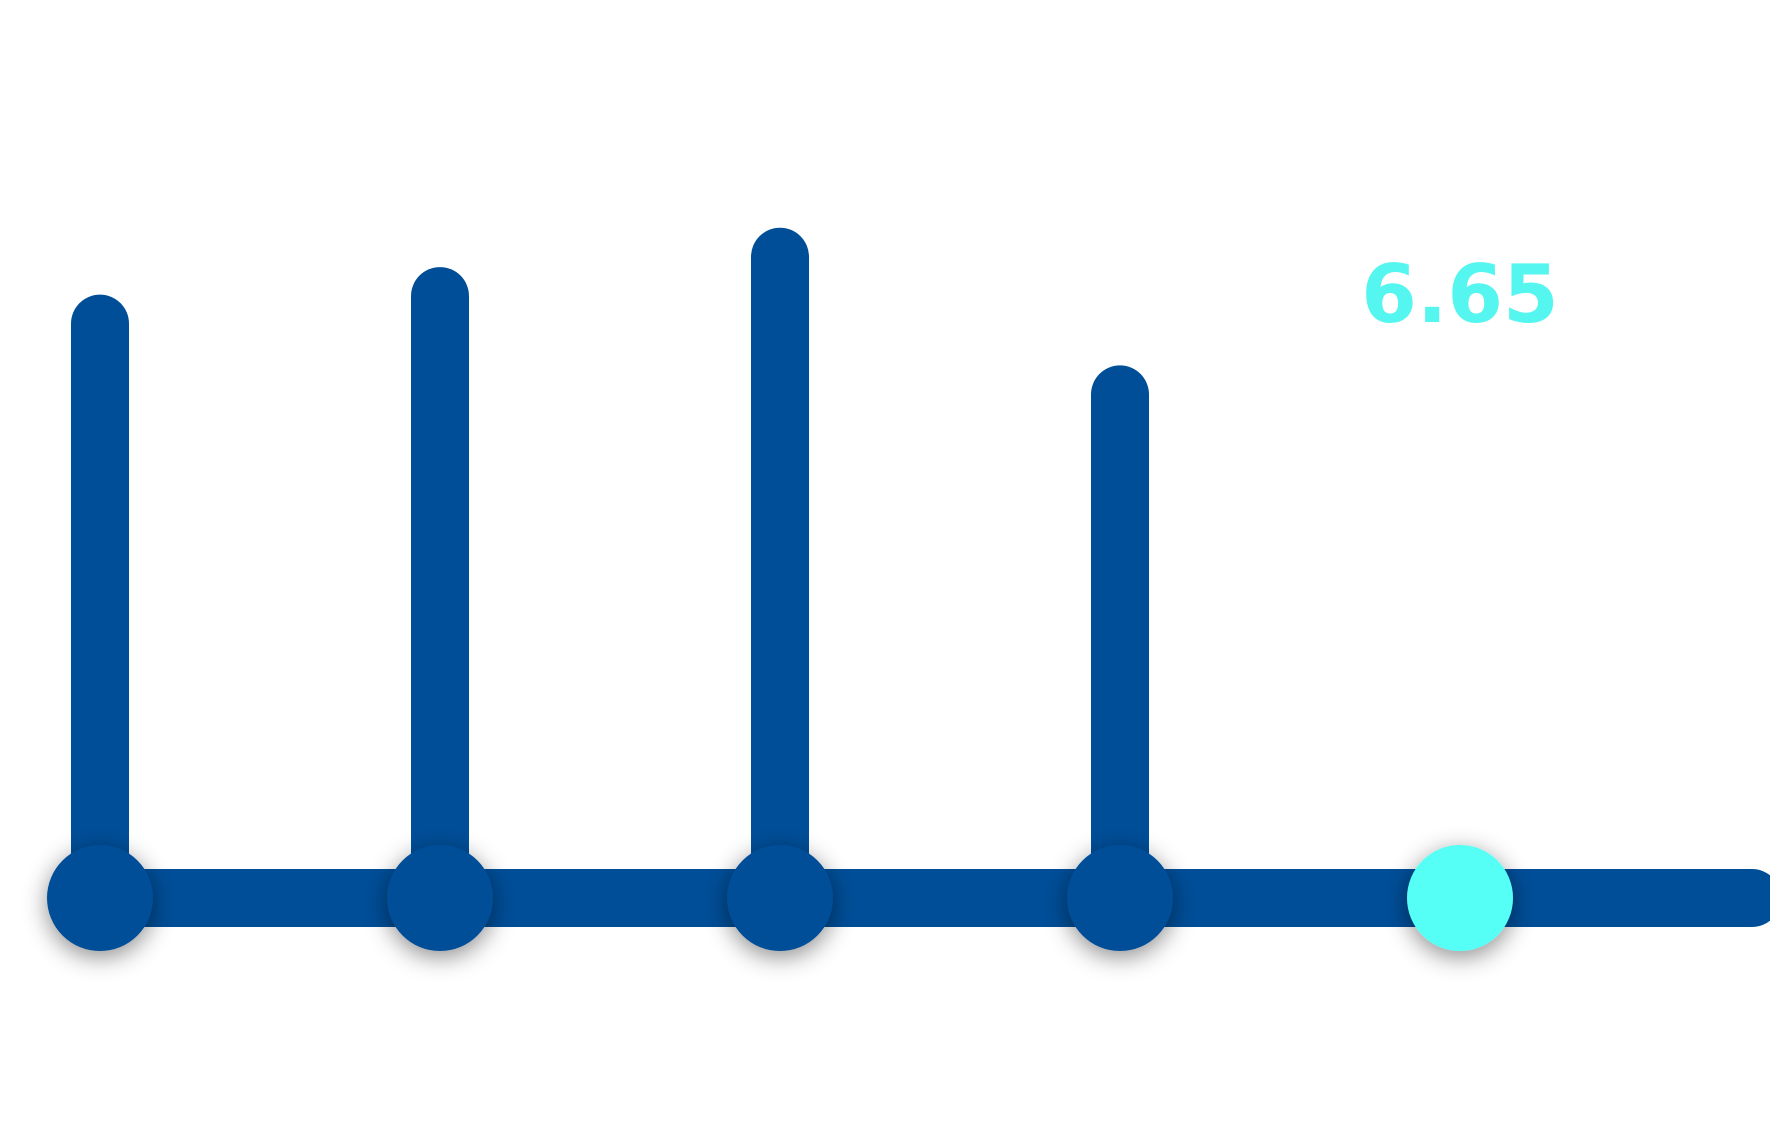  What do you see at coordinates (1460, 898) in the screenshot?
I see `highlighted-marker` at bounding box center [1460, 898].